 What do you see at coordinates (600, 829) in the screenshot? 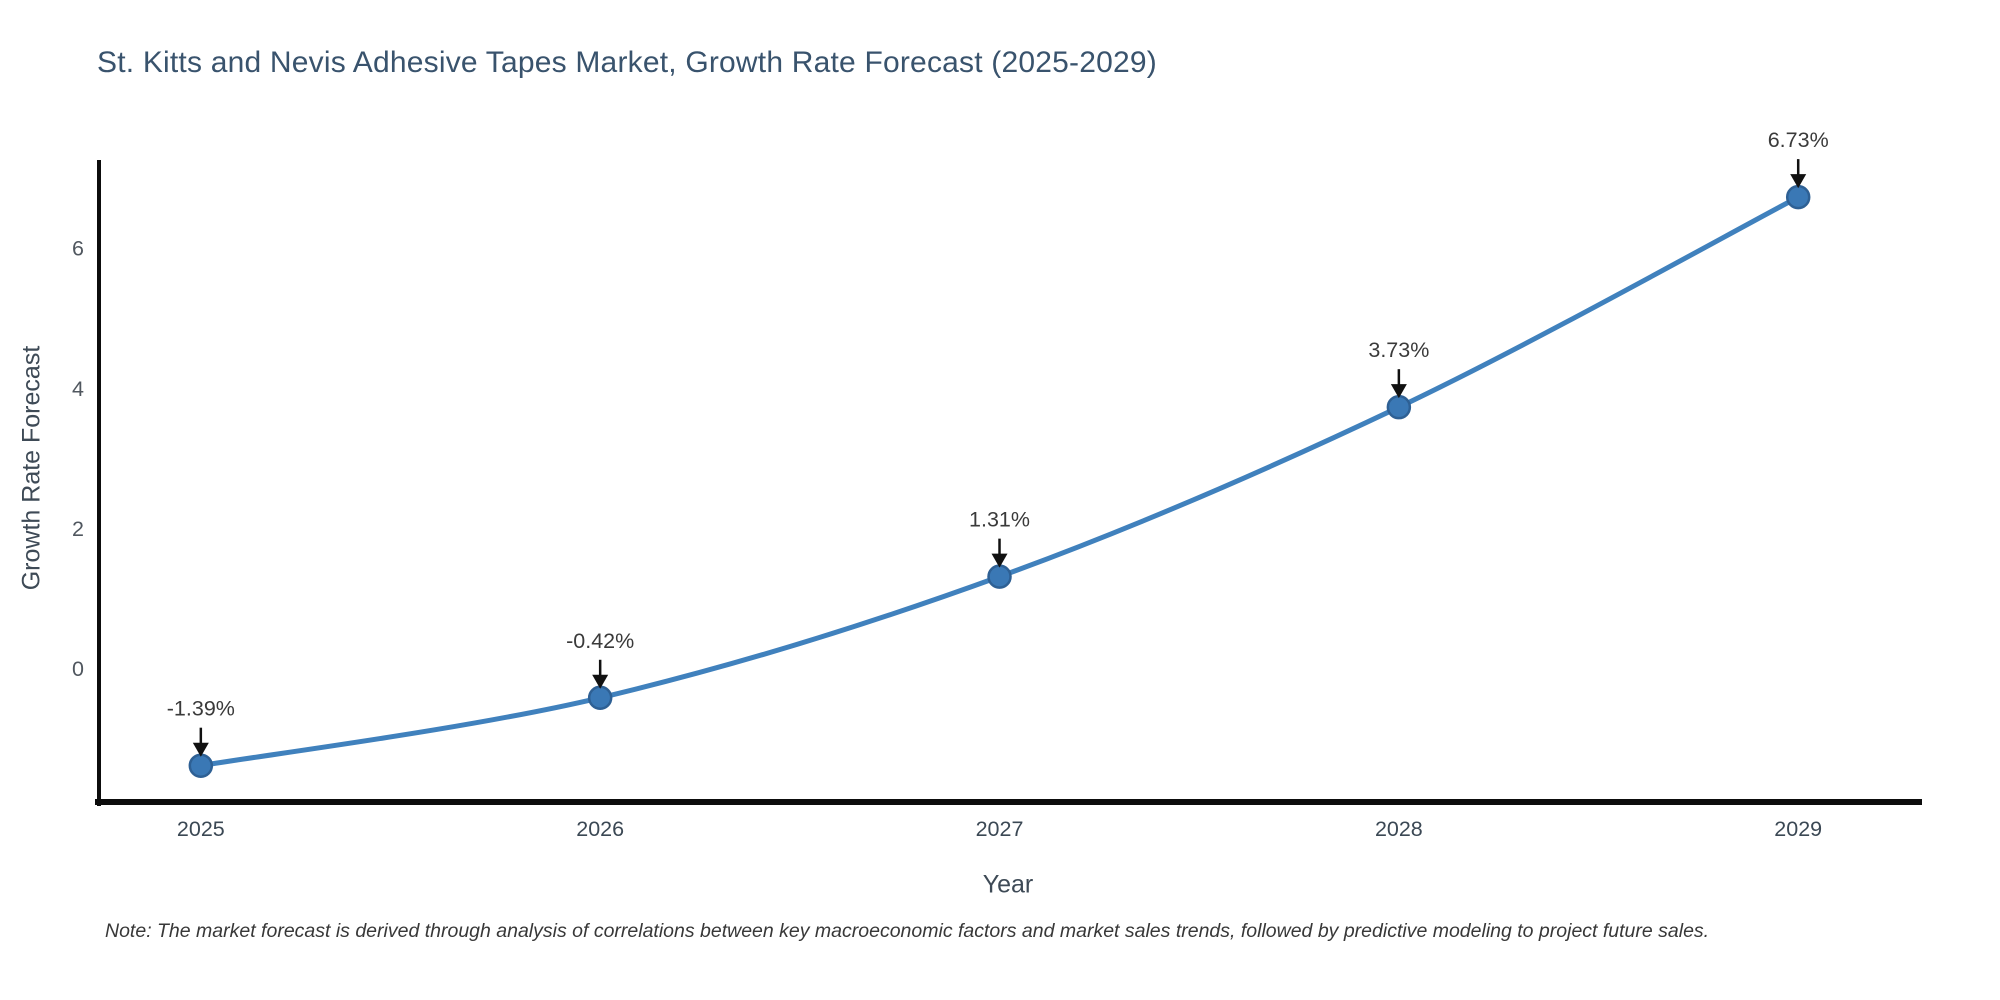
I see `x-tick-label: 2026` at bounding box center [600, 829].